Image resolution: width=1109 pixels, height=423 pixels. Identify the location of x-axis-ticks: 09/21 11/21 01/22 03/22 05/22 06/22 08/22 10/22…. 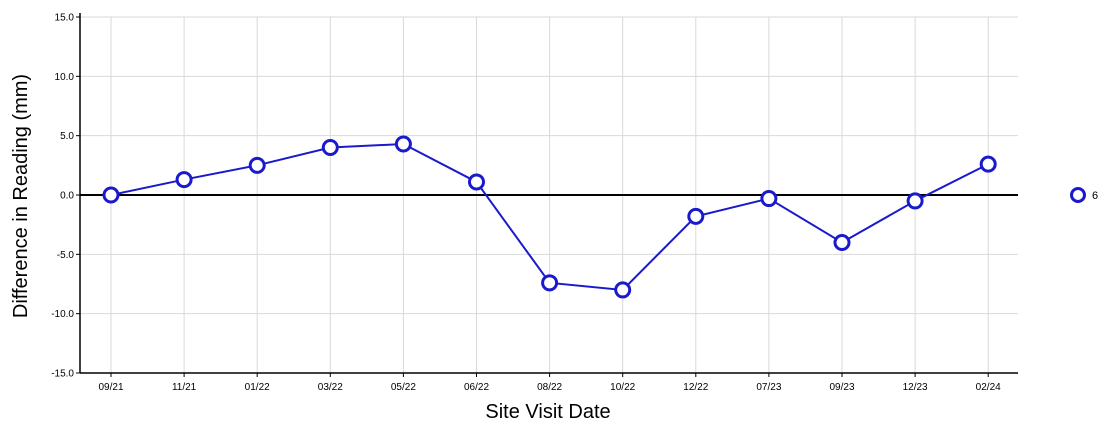
(549, 383).